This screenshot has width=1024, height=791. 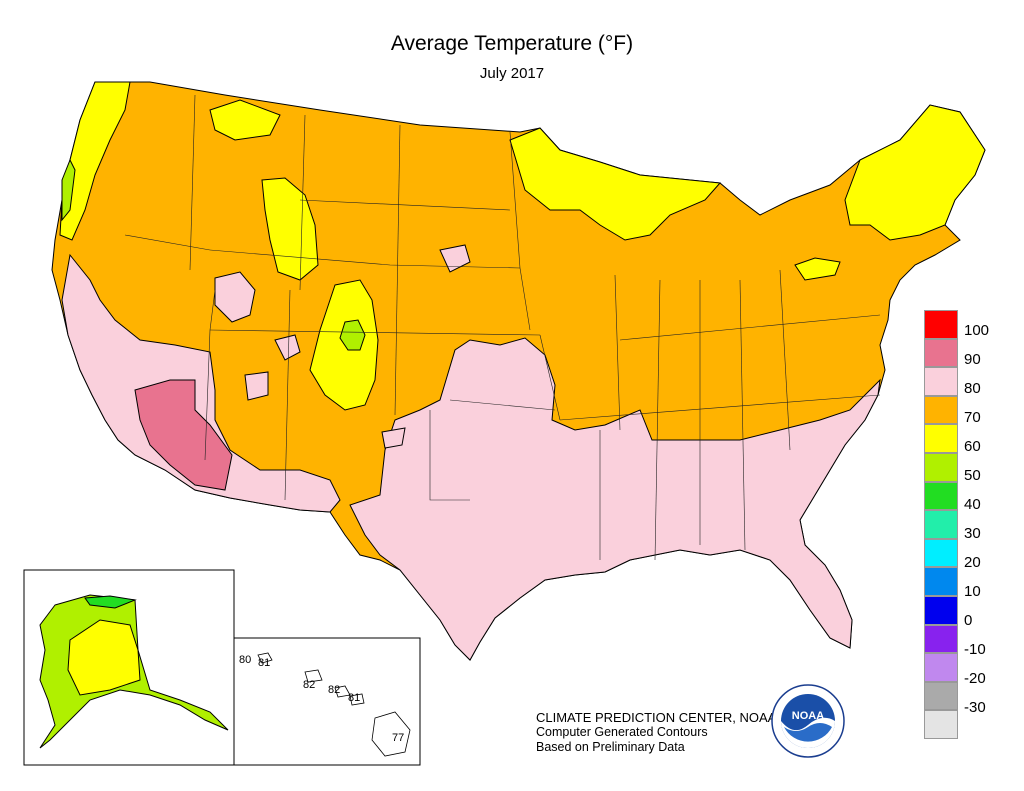 I want to click on legend-label-50: 50, so click(x=972, y=475).